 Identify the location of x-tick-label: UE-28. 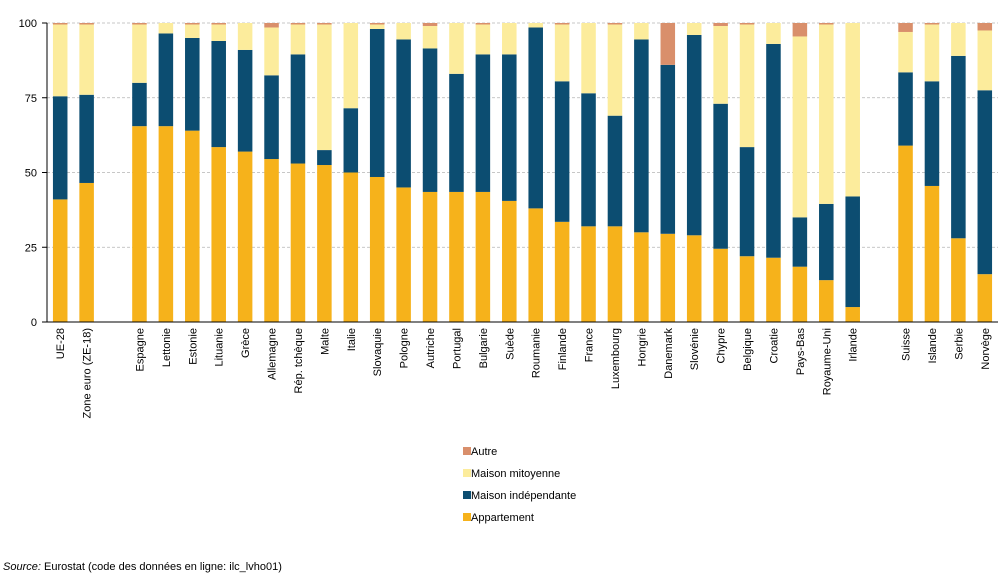
(61, 343).